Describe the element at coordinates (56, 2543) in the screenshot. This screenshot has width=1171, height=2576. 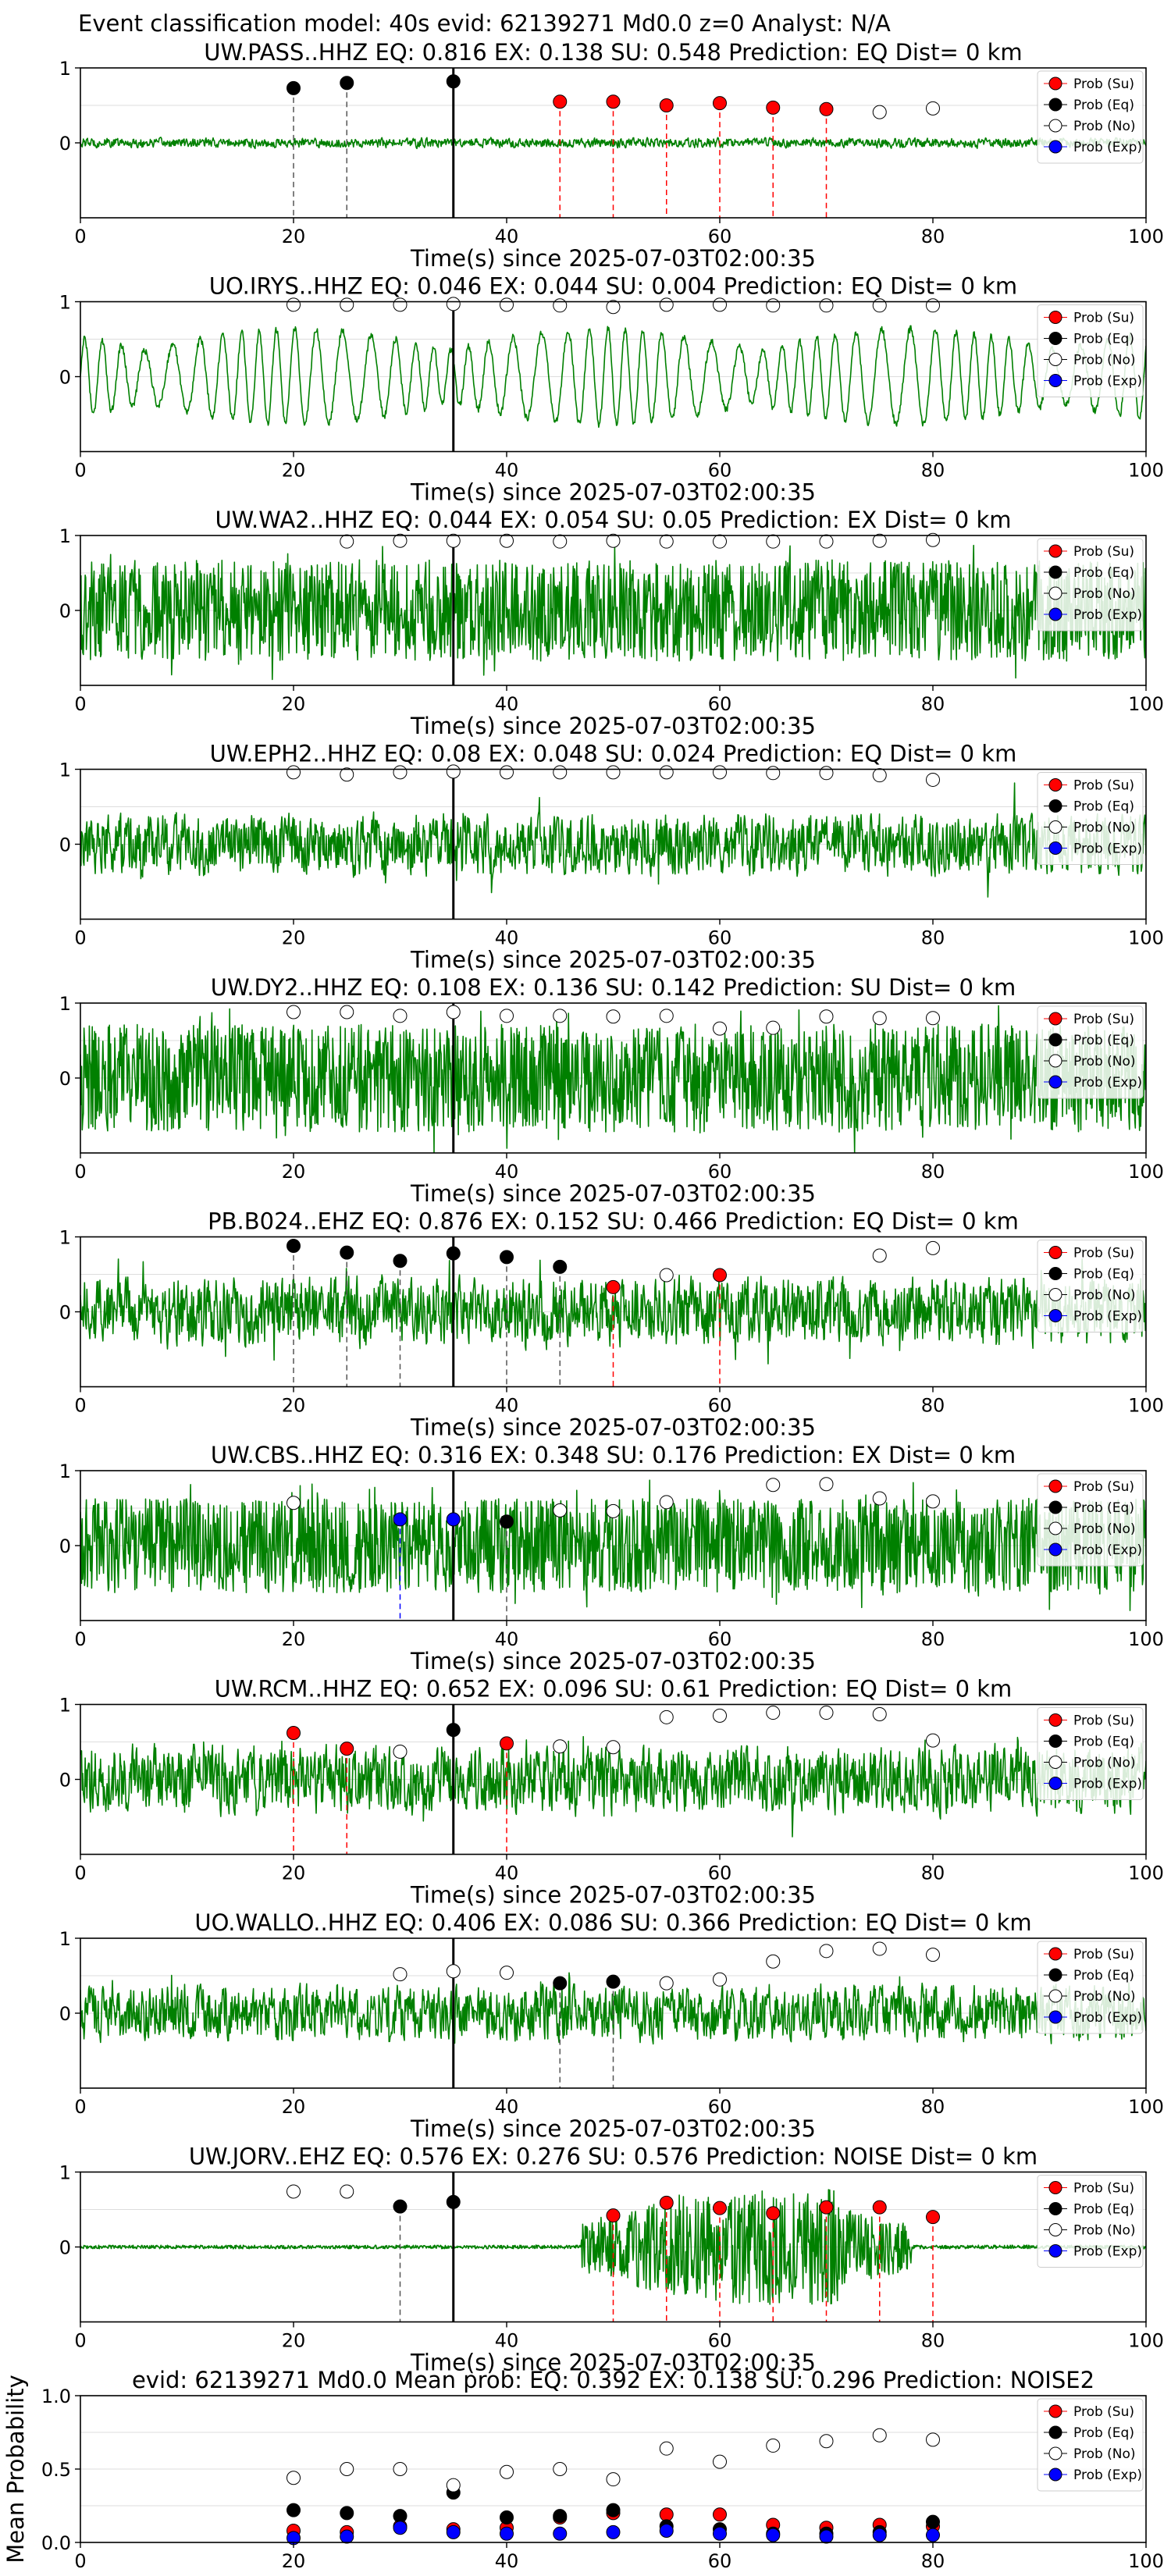
I see `y-tick-label: 0.0` at that location.